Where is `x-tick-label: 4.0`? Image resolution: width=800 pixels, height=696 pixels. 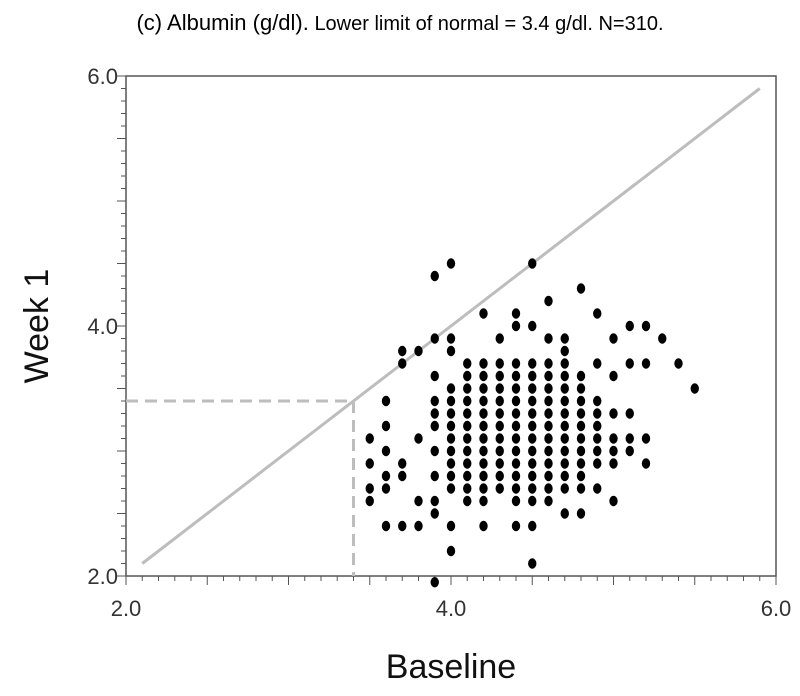 x-tick-label: 4.0 is located at coordinates (451, 608).